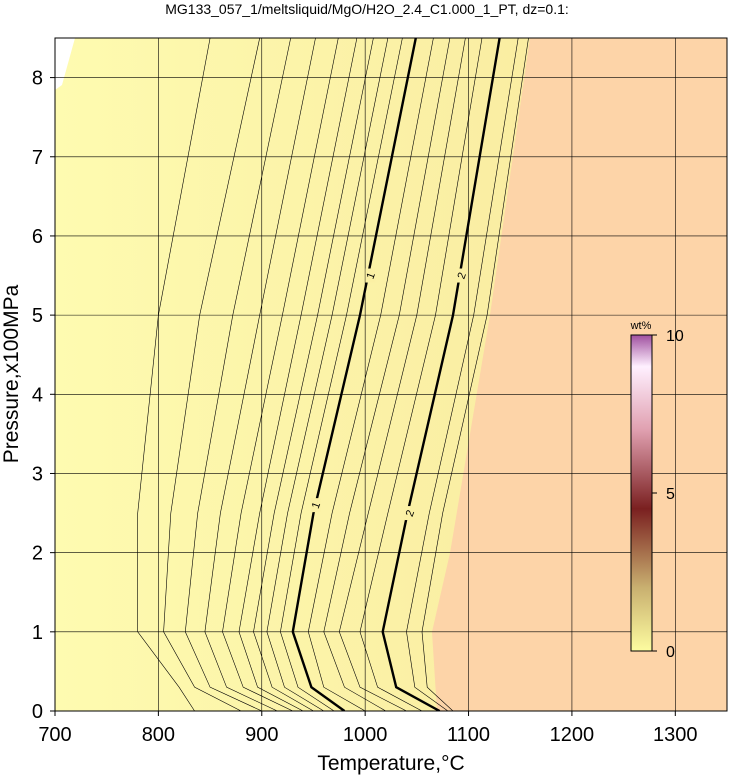 The width and height of the screenshot is (734, 781). I want to click on y-tick-label: 4, so click(37, 395).